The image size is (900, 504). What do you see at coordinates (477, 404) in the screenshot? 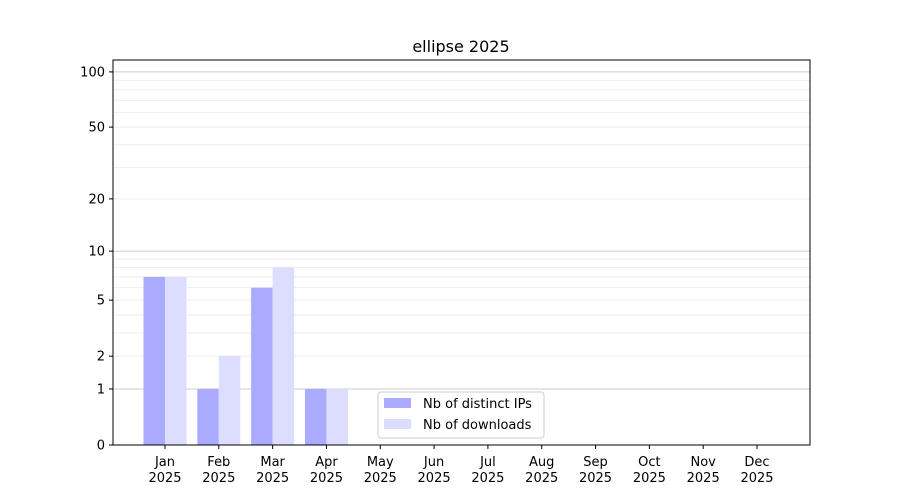
I see `legend-label: Nb of distinct IPs` at bounding box center [477, 404].